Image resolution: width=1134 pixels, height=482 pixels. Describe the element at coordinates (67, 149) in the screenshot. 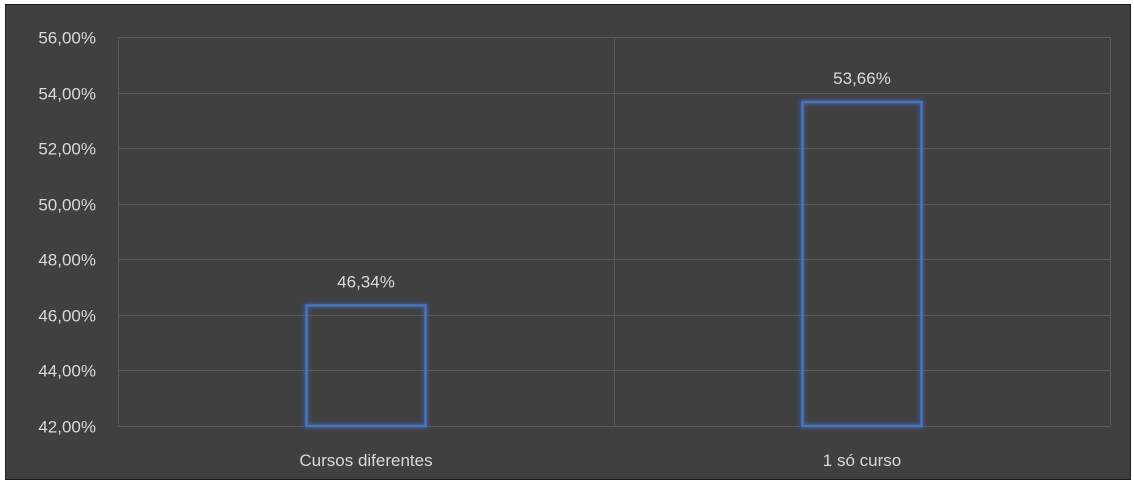

I see `y-tick-label: 52,00%` at that location.